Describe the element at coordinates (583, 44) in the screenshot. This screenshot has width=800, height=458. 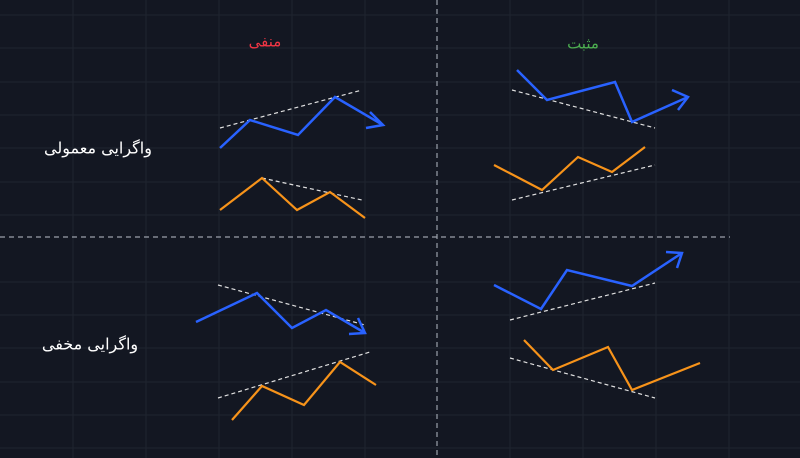
I see `column-label: مثبت` at that location.